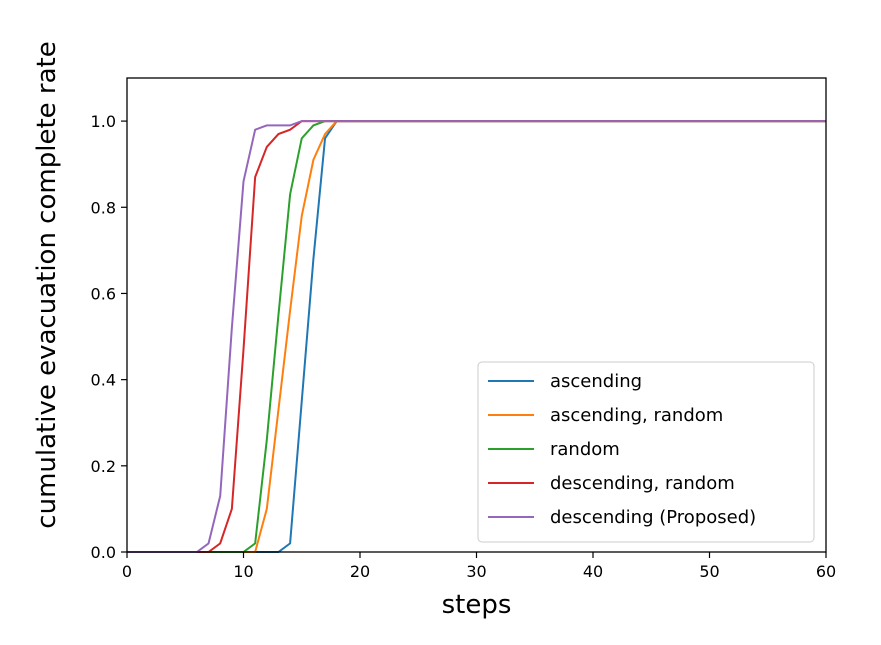 This screenshot has height=645, width=881. What do you see at coordinates (636, 415) in the screenshot?
I see `legend-label: ascending, random` at bounding box center [636, 415].